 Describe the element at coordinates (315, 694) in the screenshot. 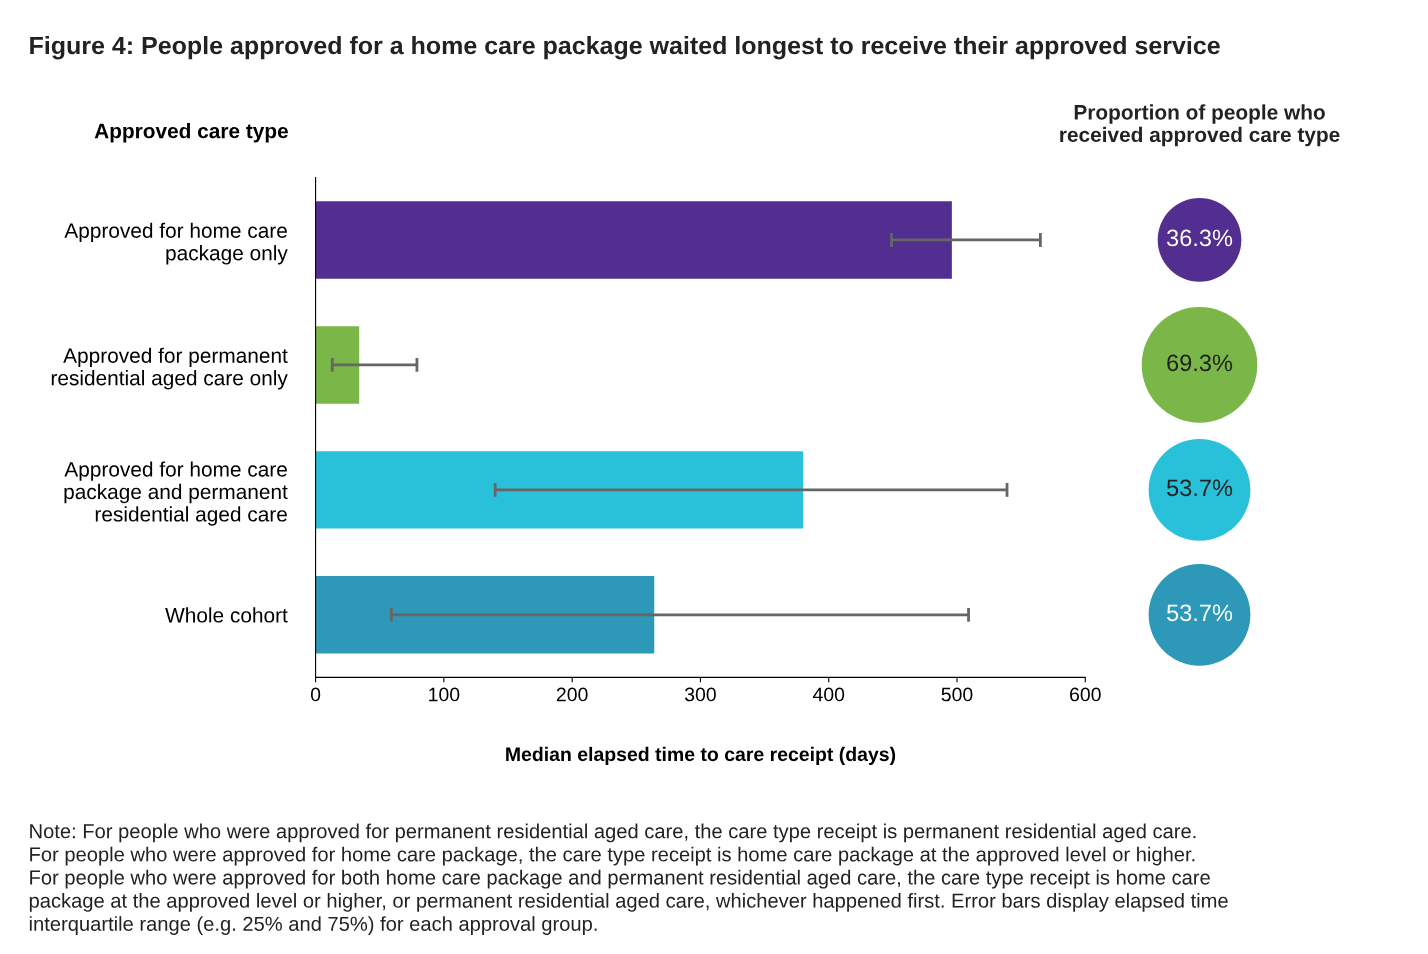

I see `x-tick-label: 0` at that location.